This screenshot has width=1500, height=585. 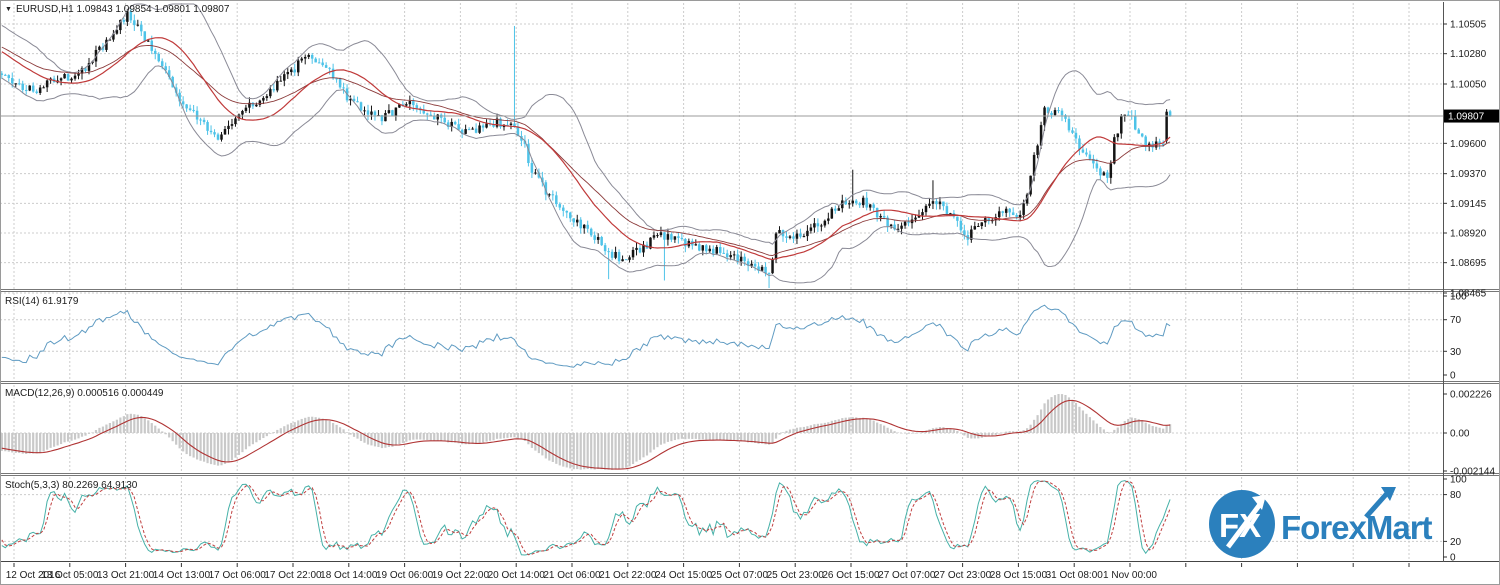 What do you see at coordinates (1468, 204) in the screenshot?
I see `svg-text: 1.09145` at bounding box center [1468, 204].